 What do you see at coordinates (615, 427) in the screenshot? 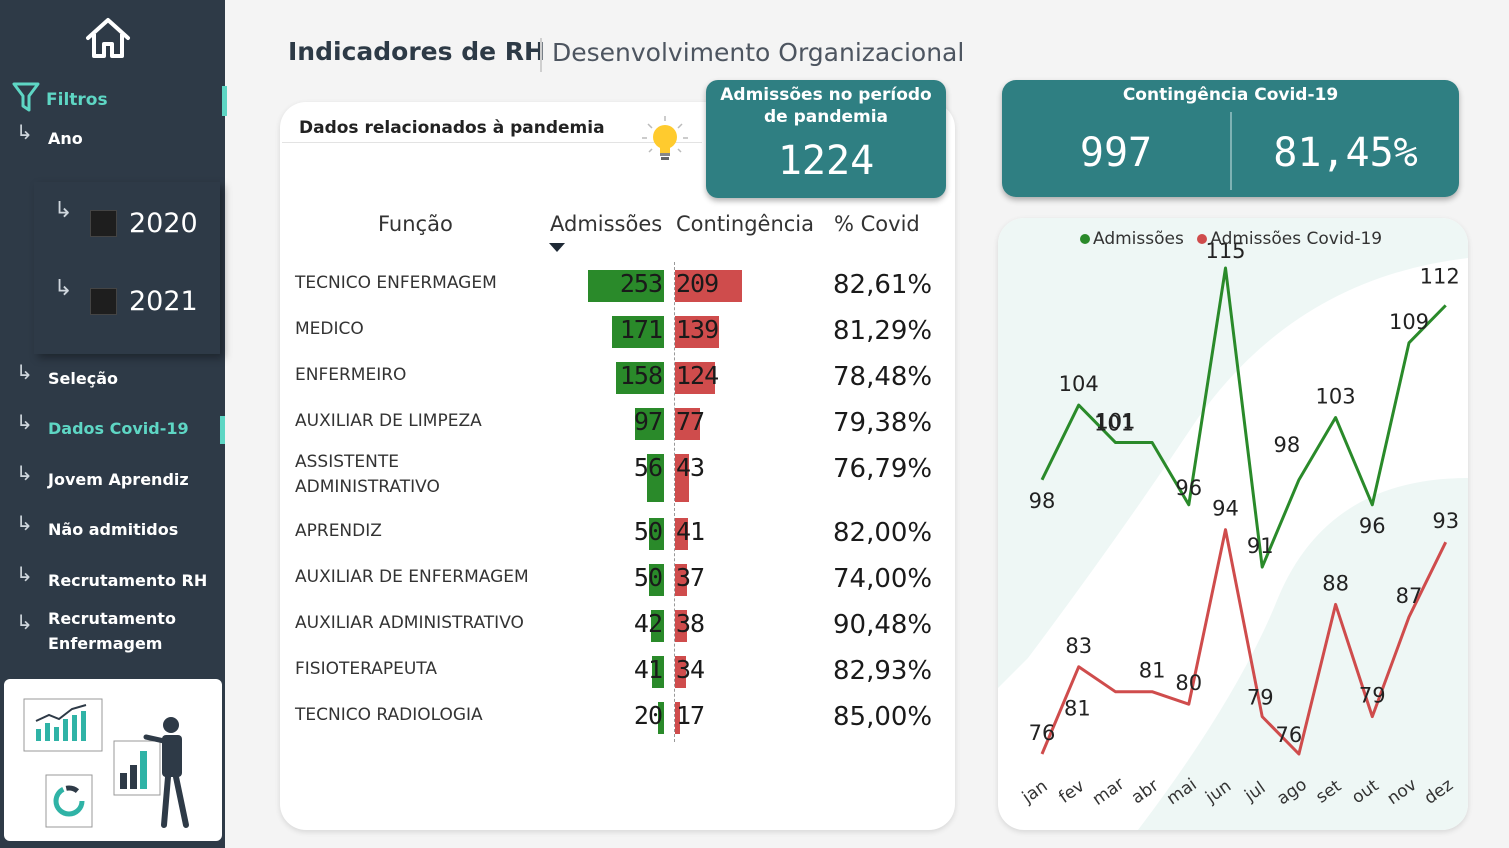
I see `table-row: AUXILIAR DE LIMPEZA 97 77 79,38%` at bounding box center [615, 427].